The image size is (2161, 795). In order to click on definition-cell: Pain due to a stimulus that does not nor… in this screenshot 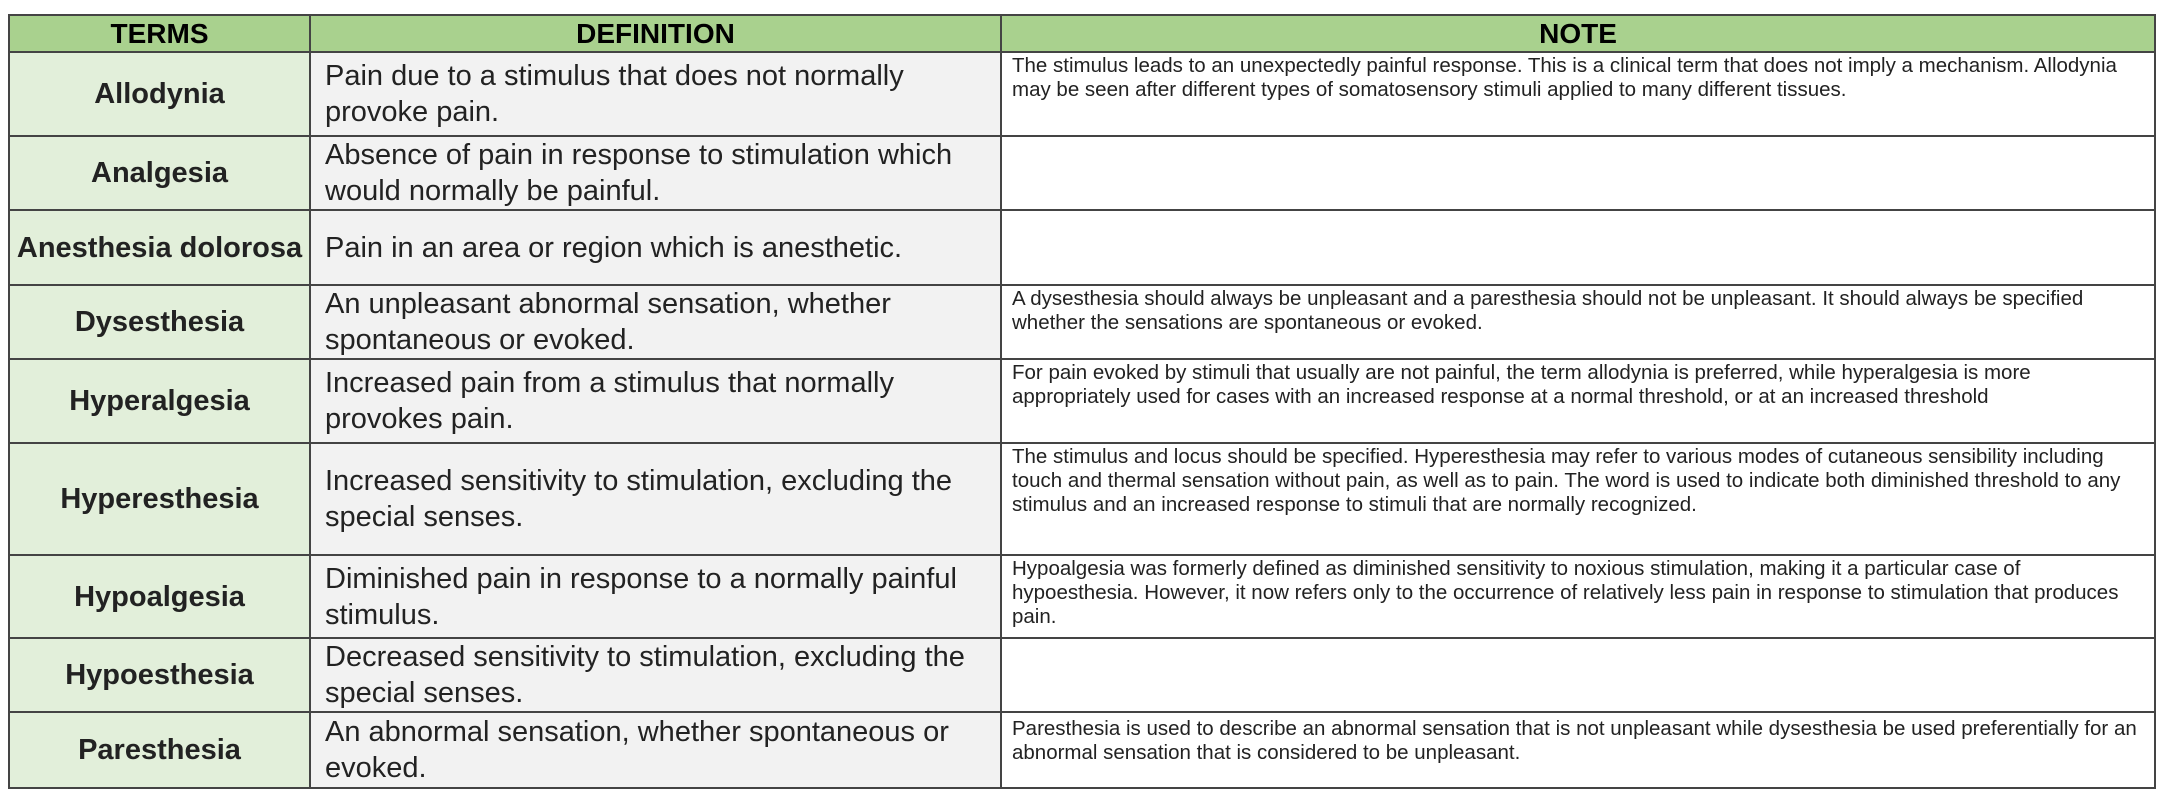, I will do `click(655, 94)`.